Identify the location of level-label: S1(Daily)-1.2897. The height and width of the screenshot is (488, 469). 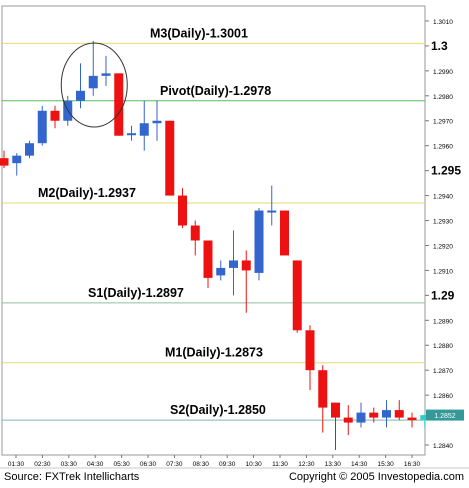
(136, 293).